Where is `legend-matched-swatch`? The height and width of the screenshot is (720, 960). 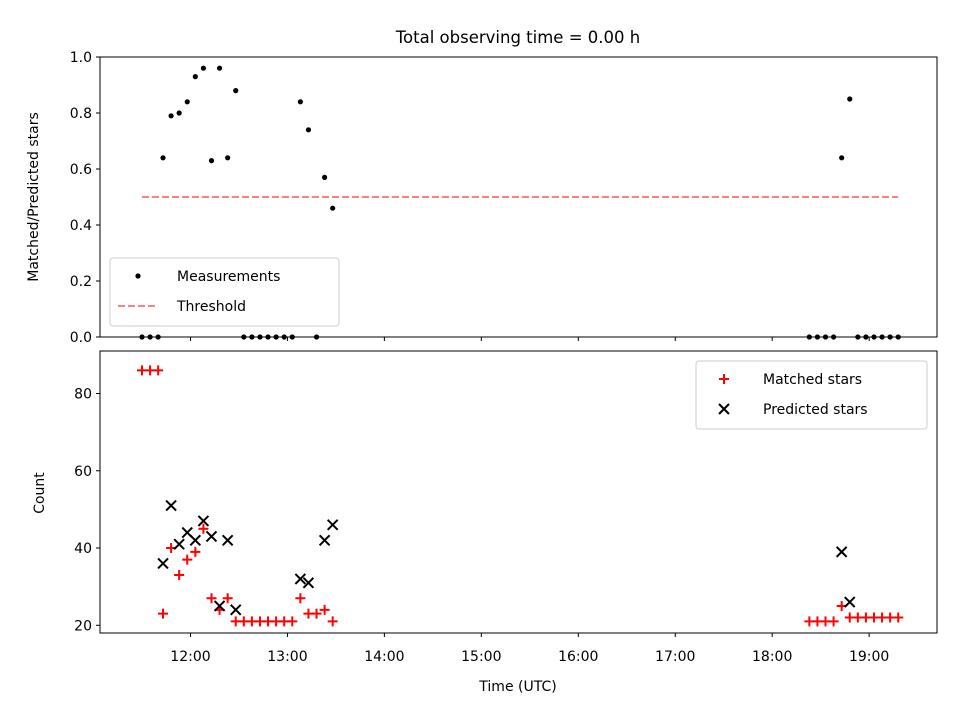
legend-matched-swatch is located at coordinates (724, 379).